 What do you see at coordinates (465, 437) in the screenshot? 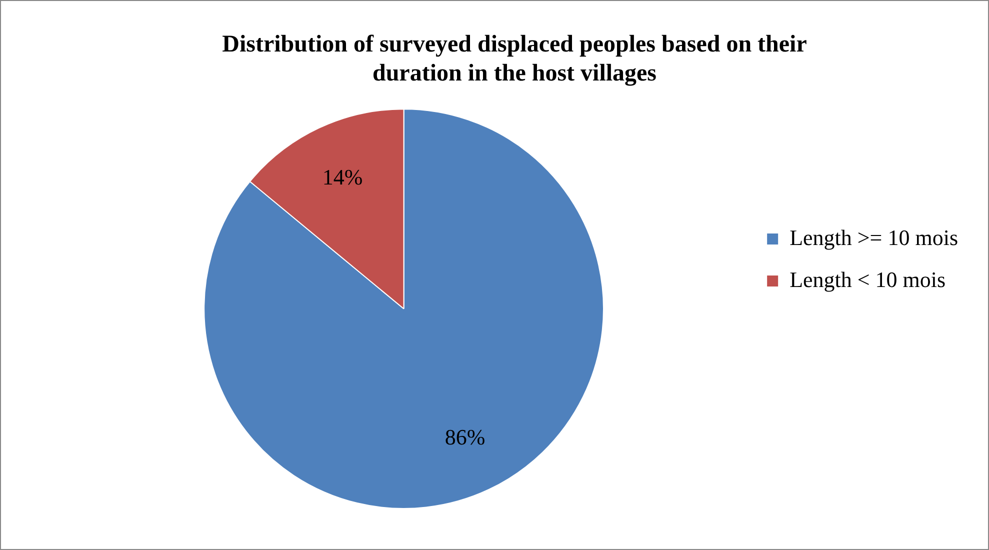
I see `data-label: 86%` at bounding box center [465, 437].